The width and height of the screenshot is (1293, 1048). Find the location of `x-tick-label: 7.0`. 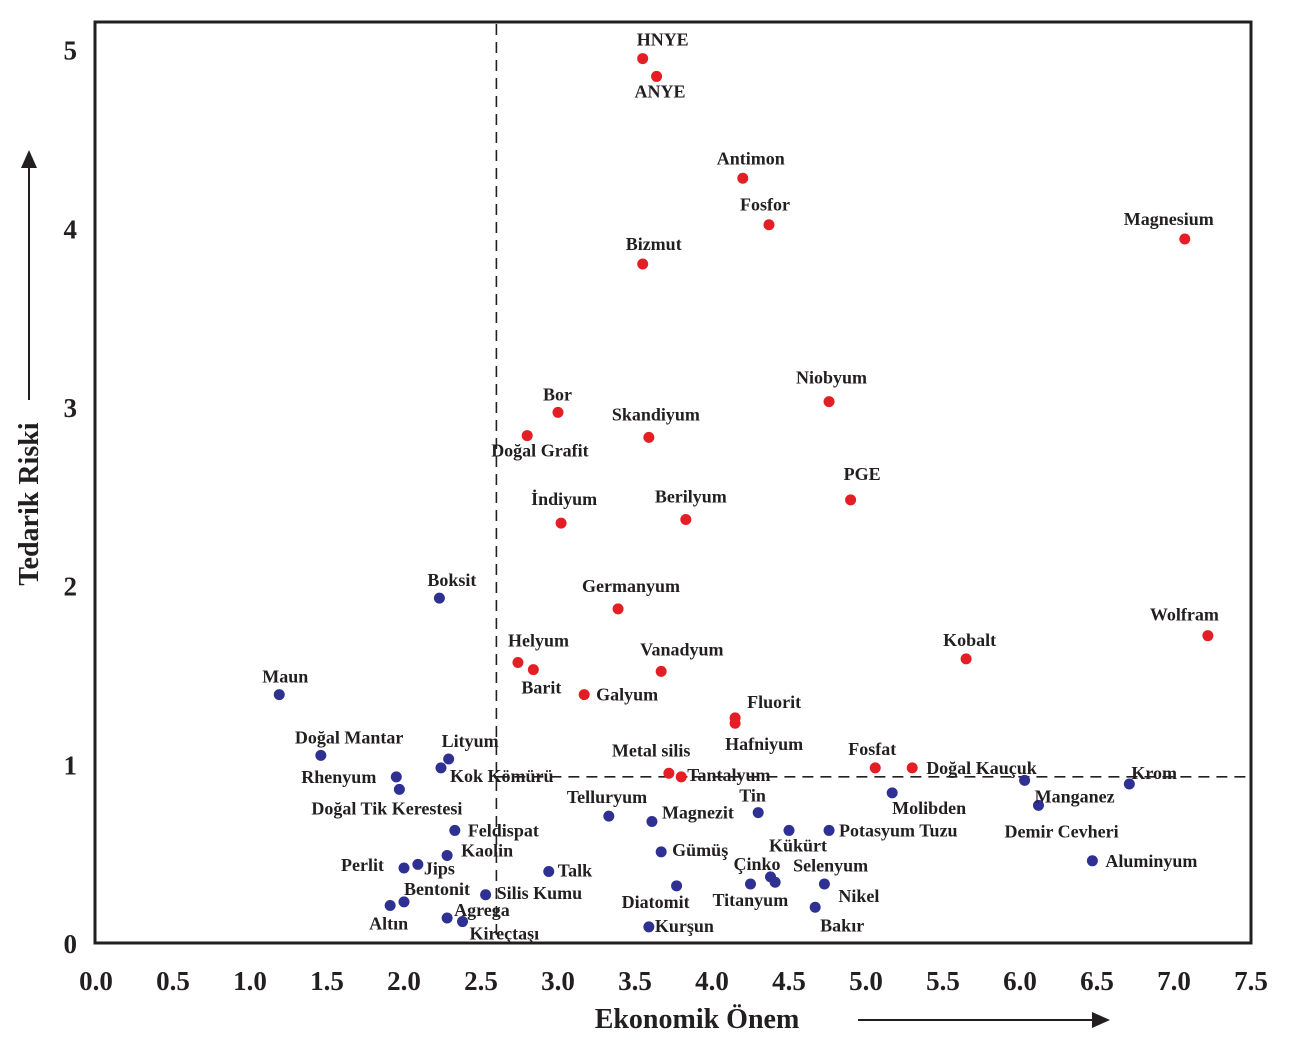

x-tick-label: 7.0 is located at coordinates (1174, 981).